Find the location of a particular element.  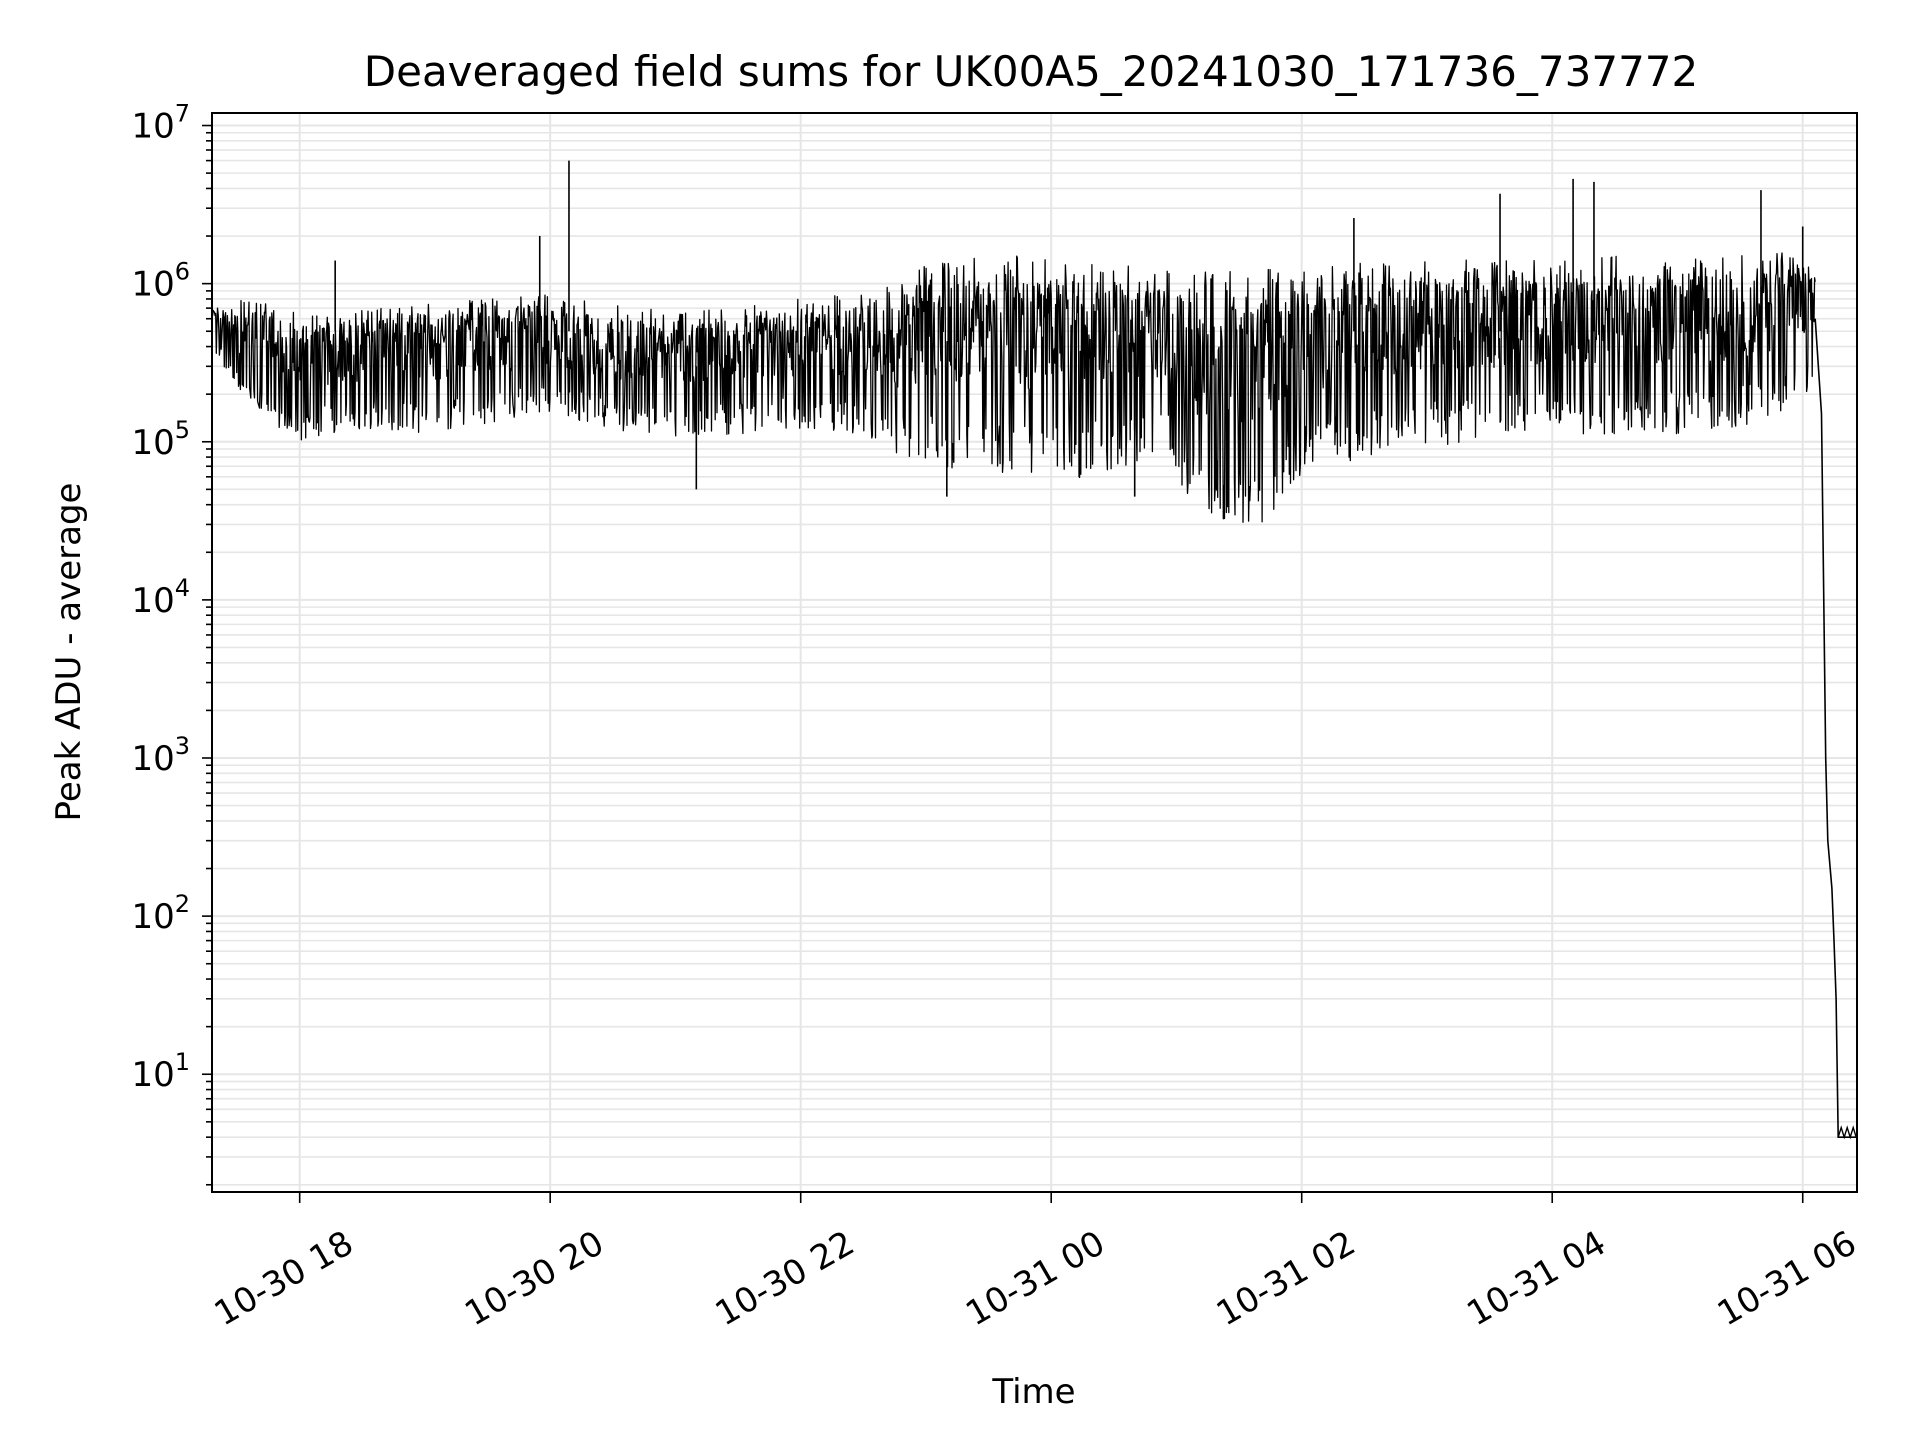

series-tail is located at coordinates (1835, 728).